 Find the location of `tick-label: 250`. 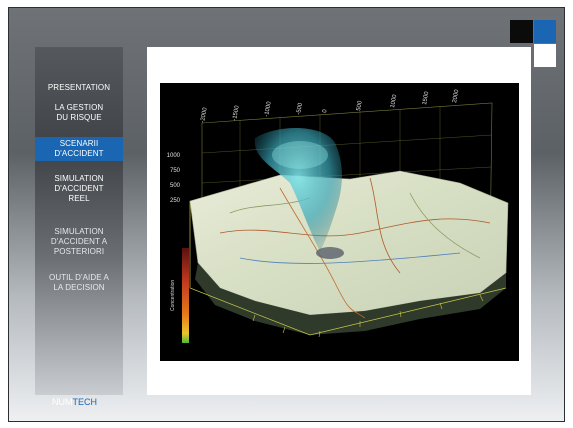

tick-label: 250 is located at coordinates (175, 201).